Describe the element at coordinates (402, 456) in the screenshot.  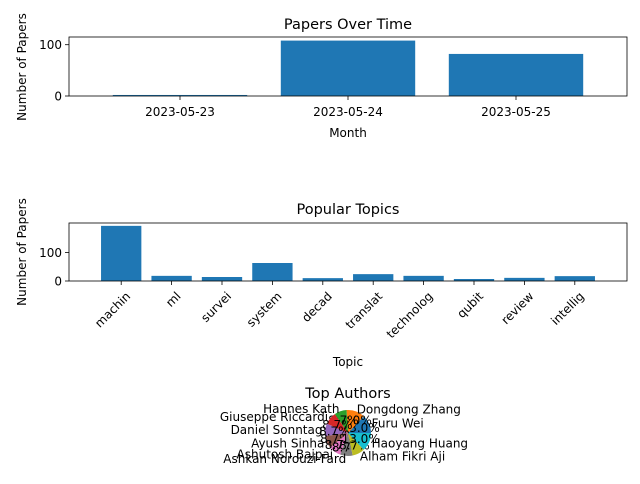
I see `pie-label: Alham Fikri Aji` at that location.